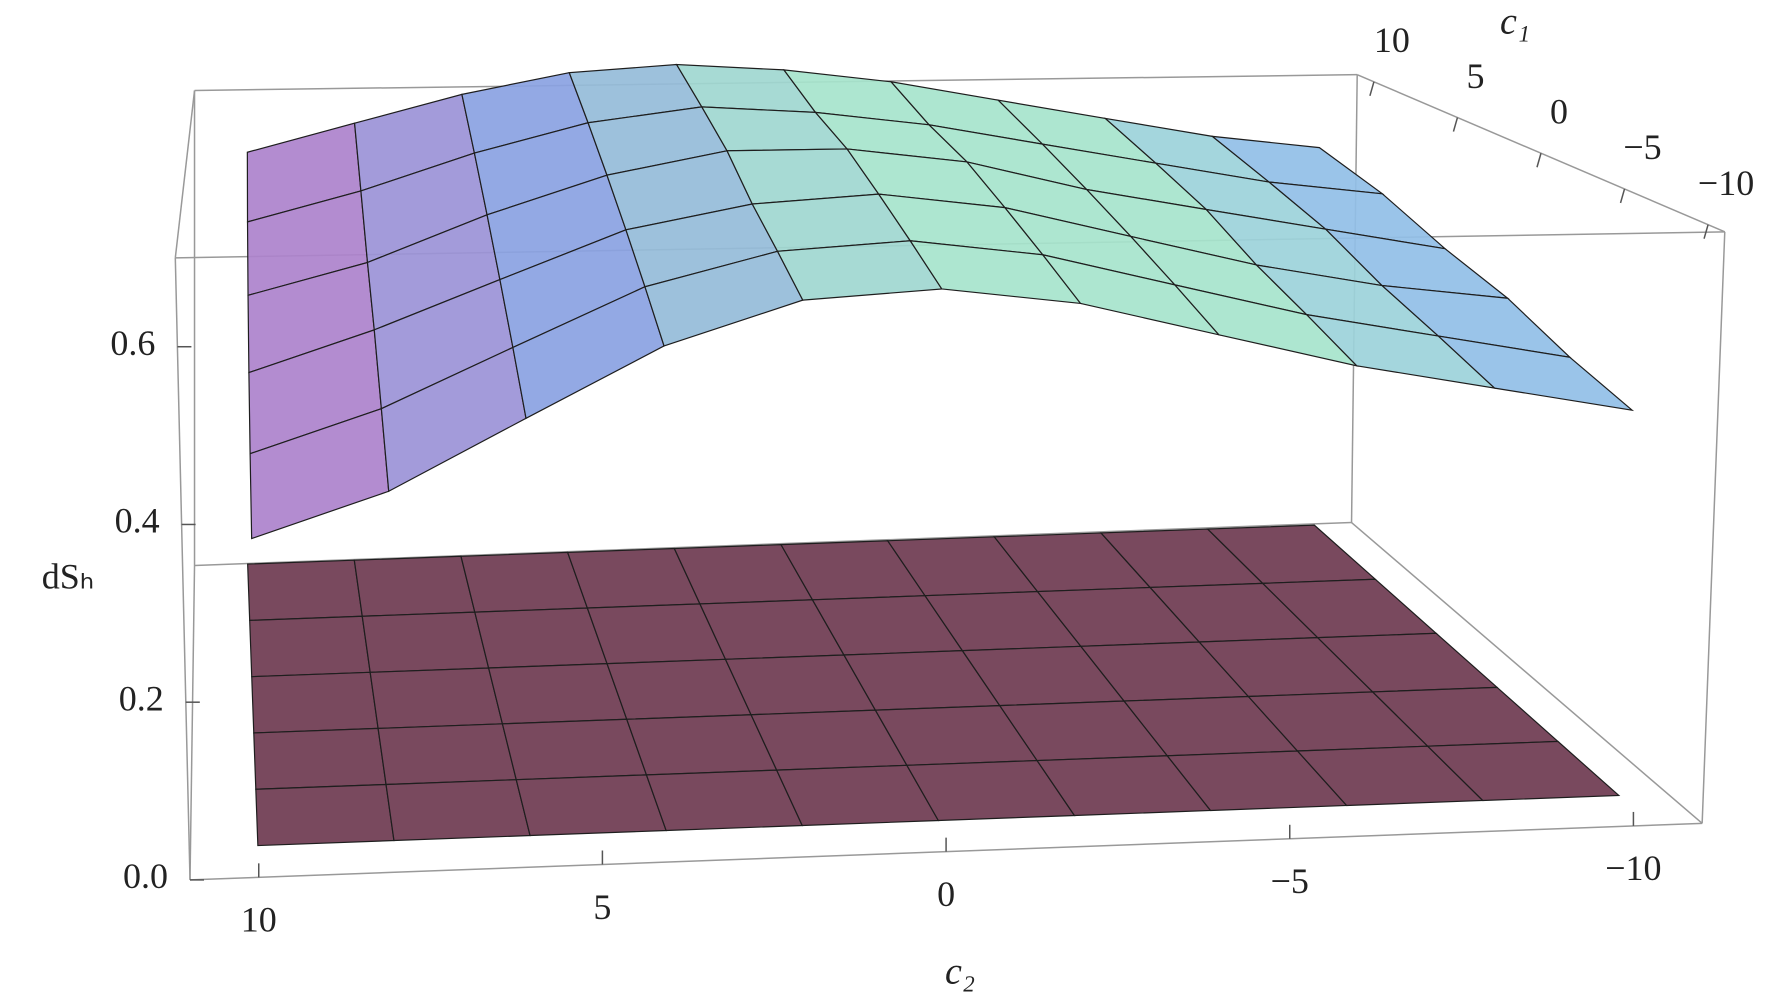  I want to click on y-tick-label: 10, so click(1392, 40).